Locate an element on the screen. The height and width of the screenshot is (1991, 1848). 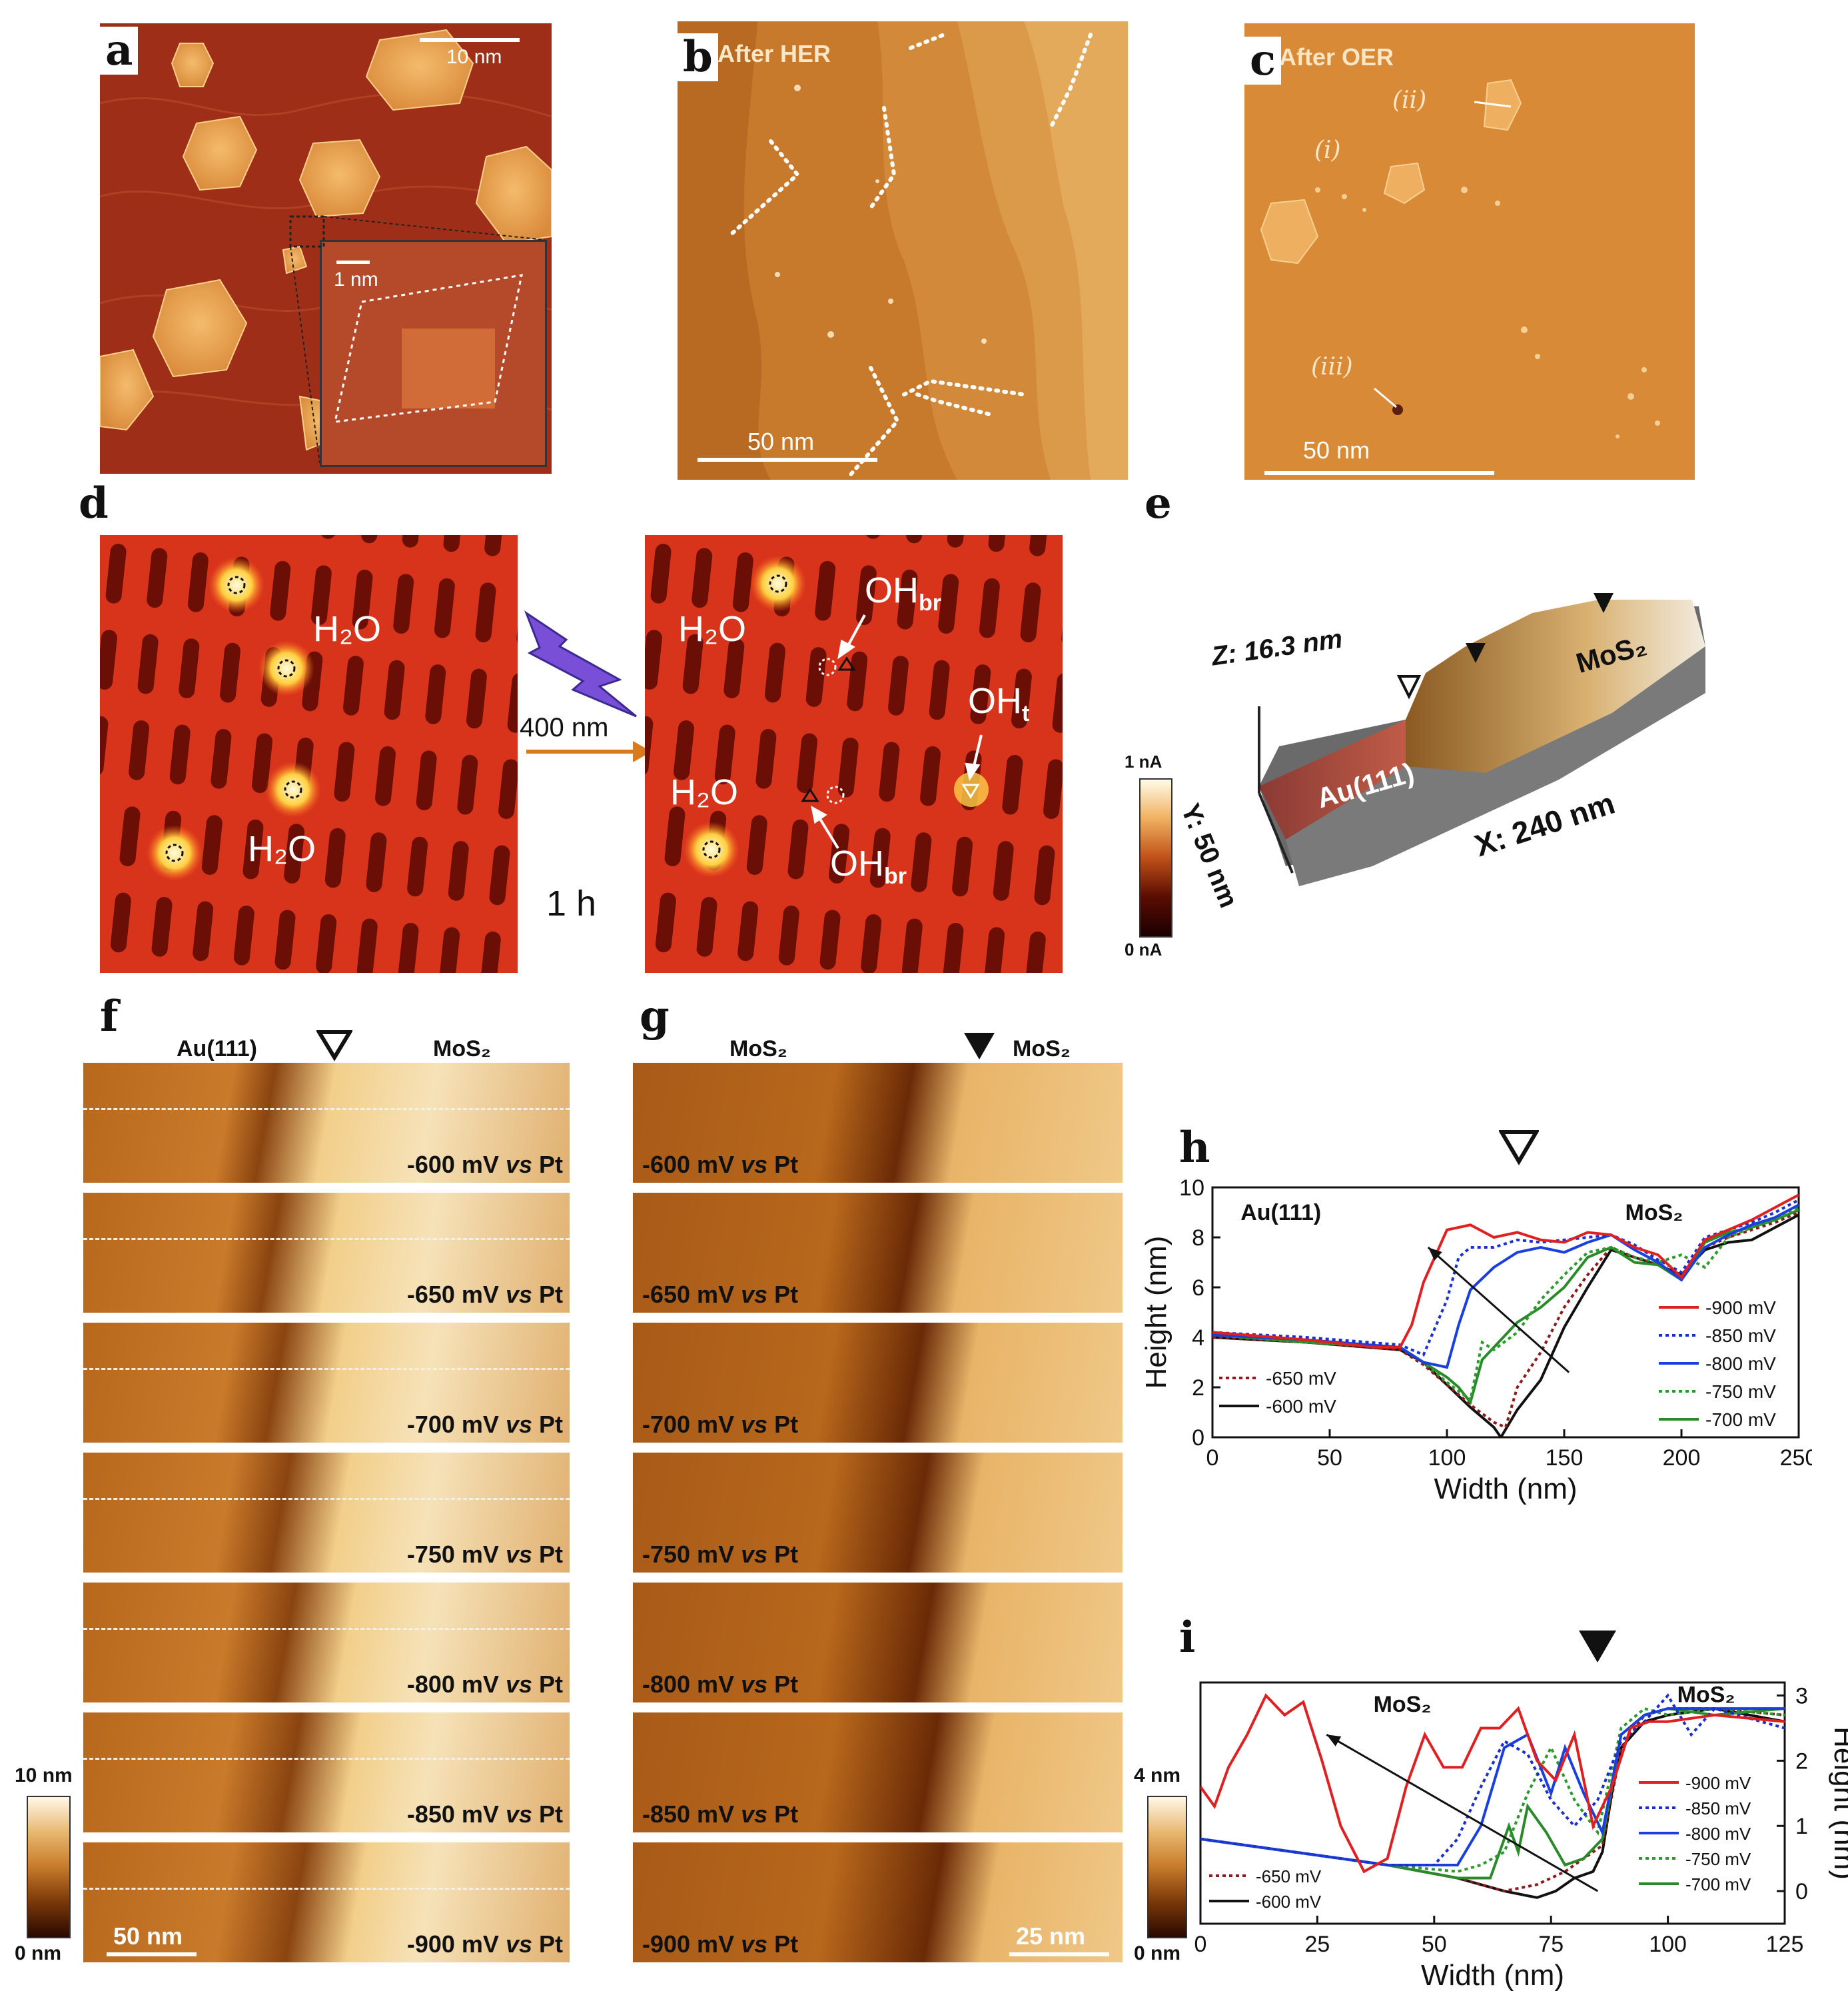
panel-d-colorbar-min: 0 nA is located at coordinates (1143, 950).